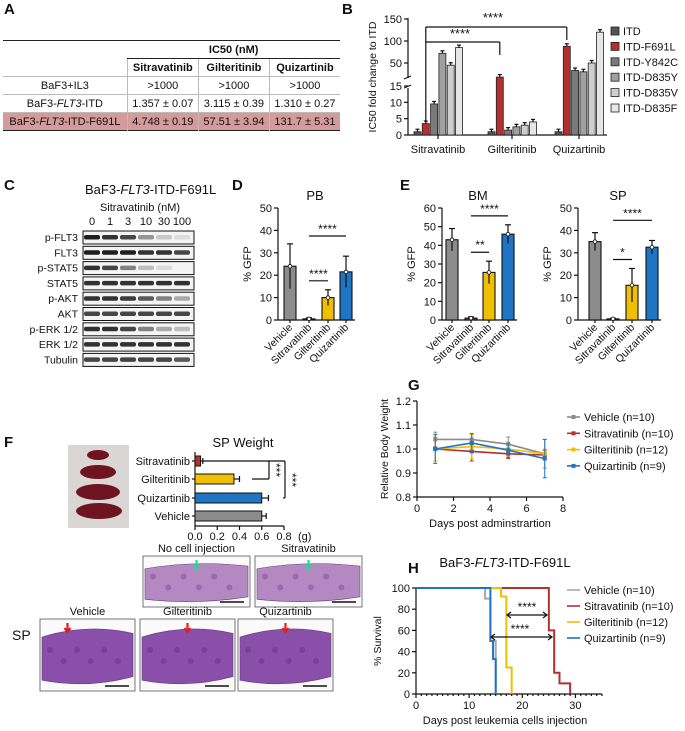 Image resolution: width=685 pixels, height=731 pixels. What do you see at coordinates (61, 360) in the screenshot?
I see `blot-row-label: Tubulin` at bounding box center [61, 360].